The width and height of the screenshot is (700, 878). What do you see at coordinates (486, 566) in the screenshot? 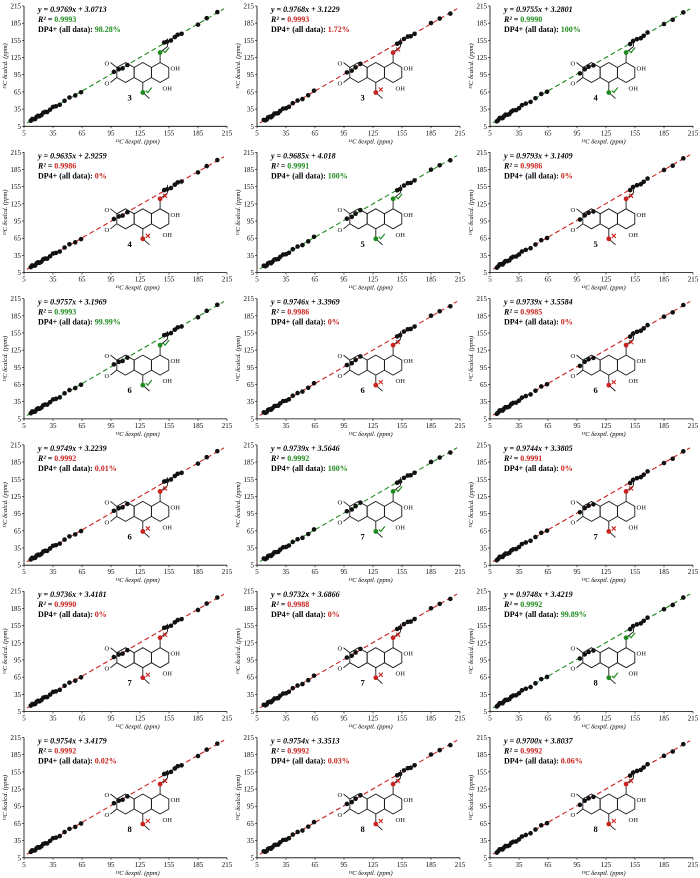
I see `y-tick-label: 5` at bounding box center [486, 566].